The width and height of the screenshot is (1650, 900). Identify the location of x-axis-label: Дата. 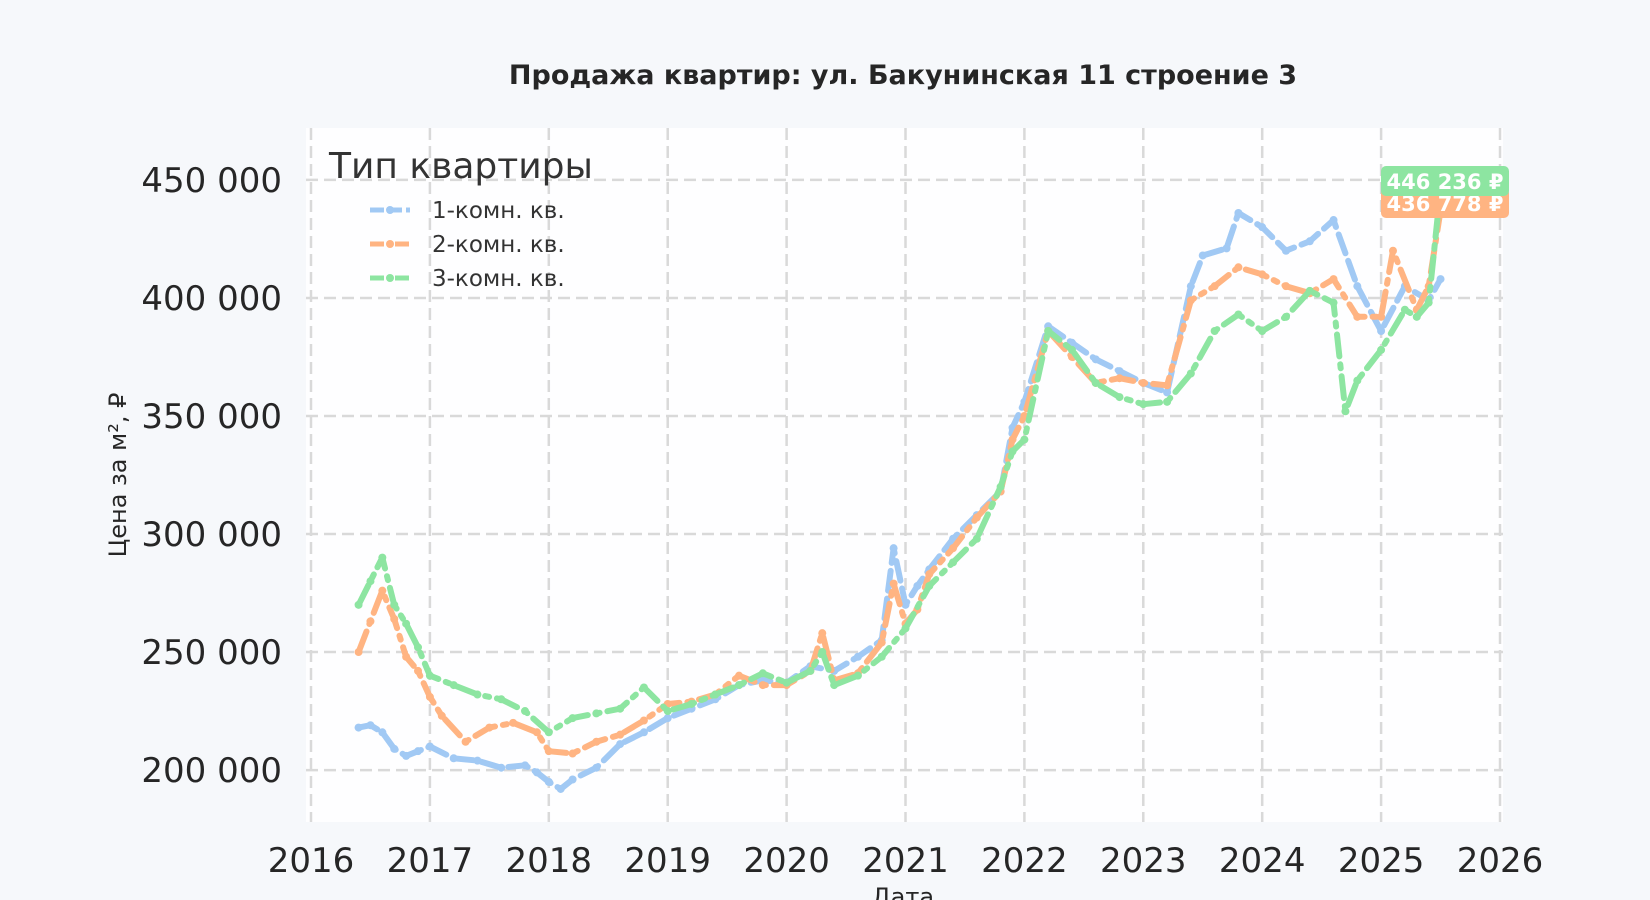
(903, 891).